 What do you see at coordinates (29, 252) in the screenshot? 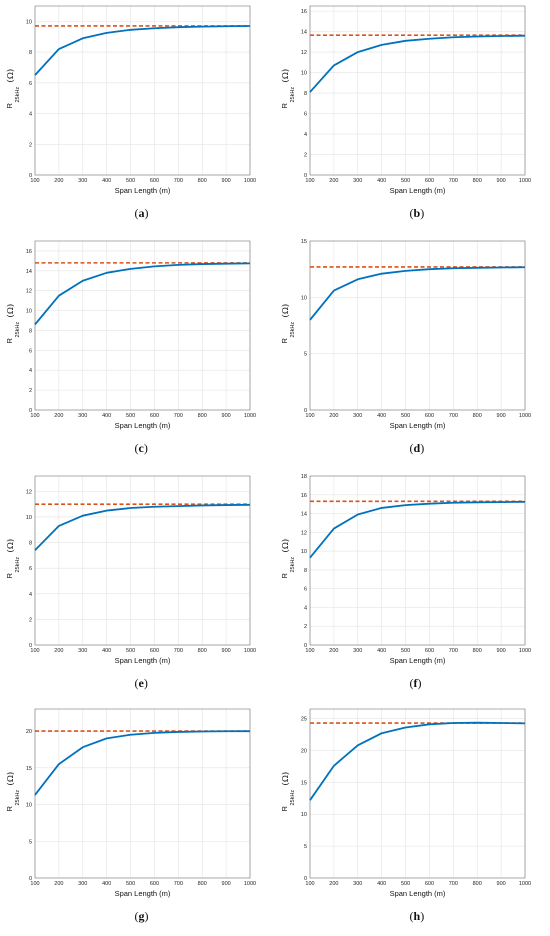
I see `y-tick-label: 16` at bounding box center [29, 252].